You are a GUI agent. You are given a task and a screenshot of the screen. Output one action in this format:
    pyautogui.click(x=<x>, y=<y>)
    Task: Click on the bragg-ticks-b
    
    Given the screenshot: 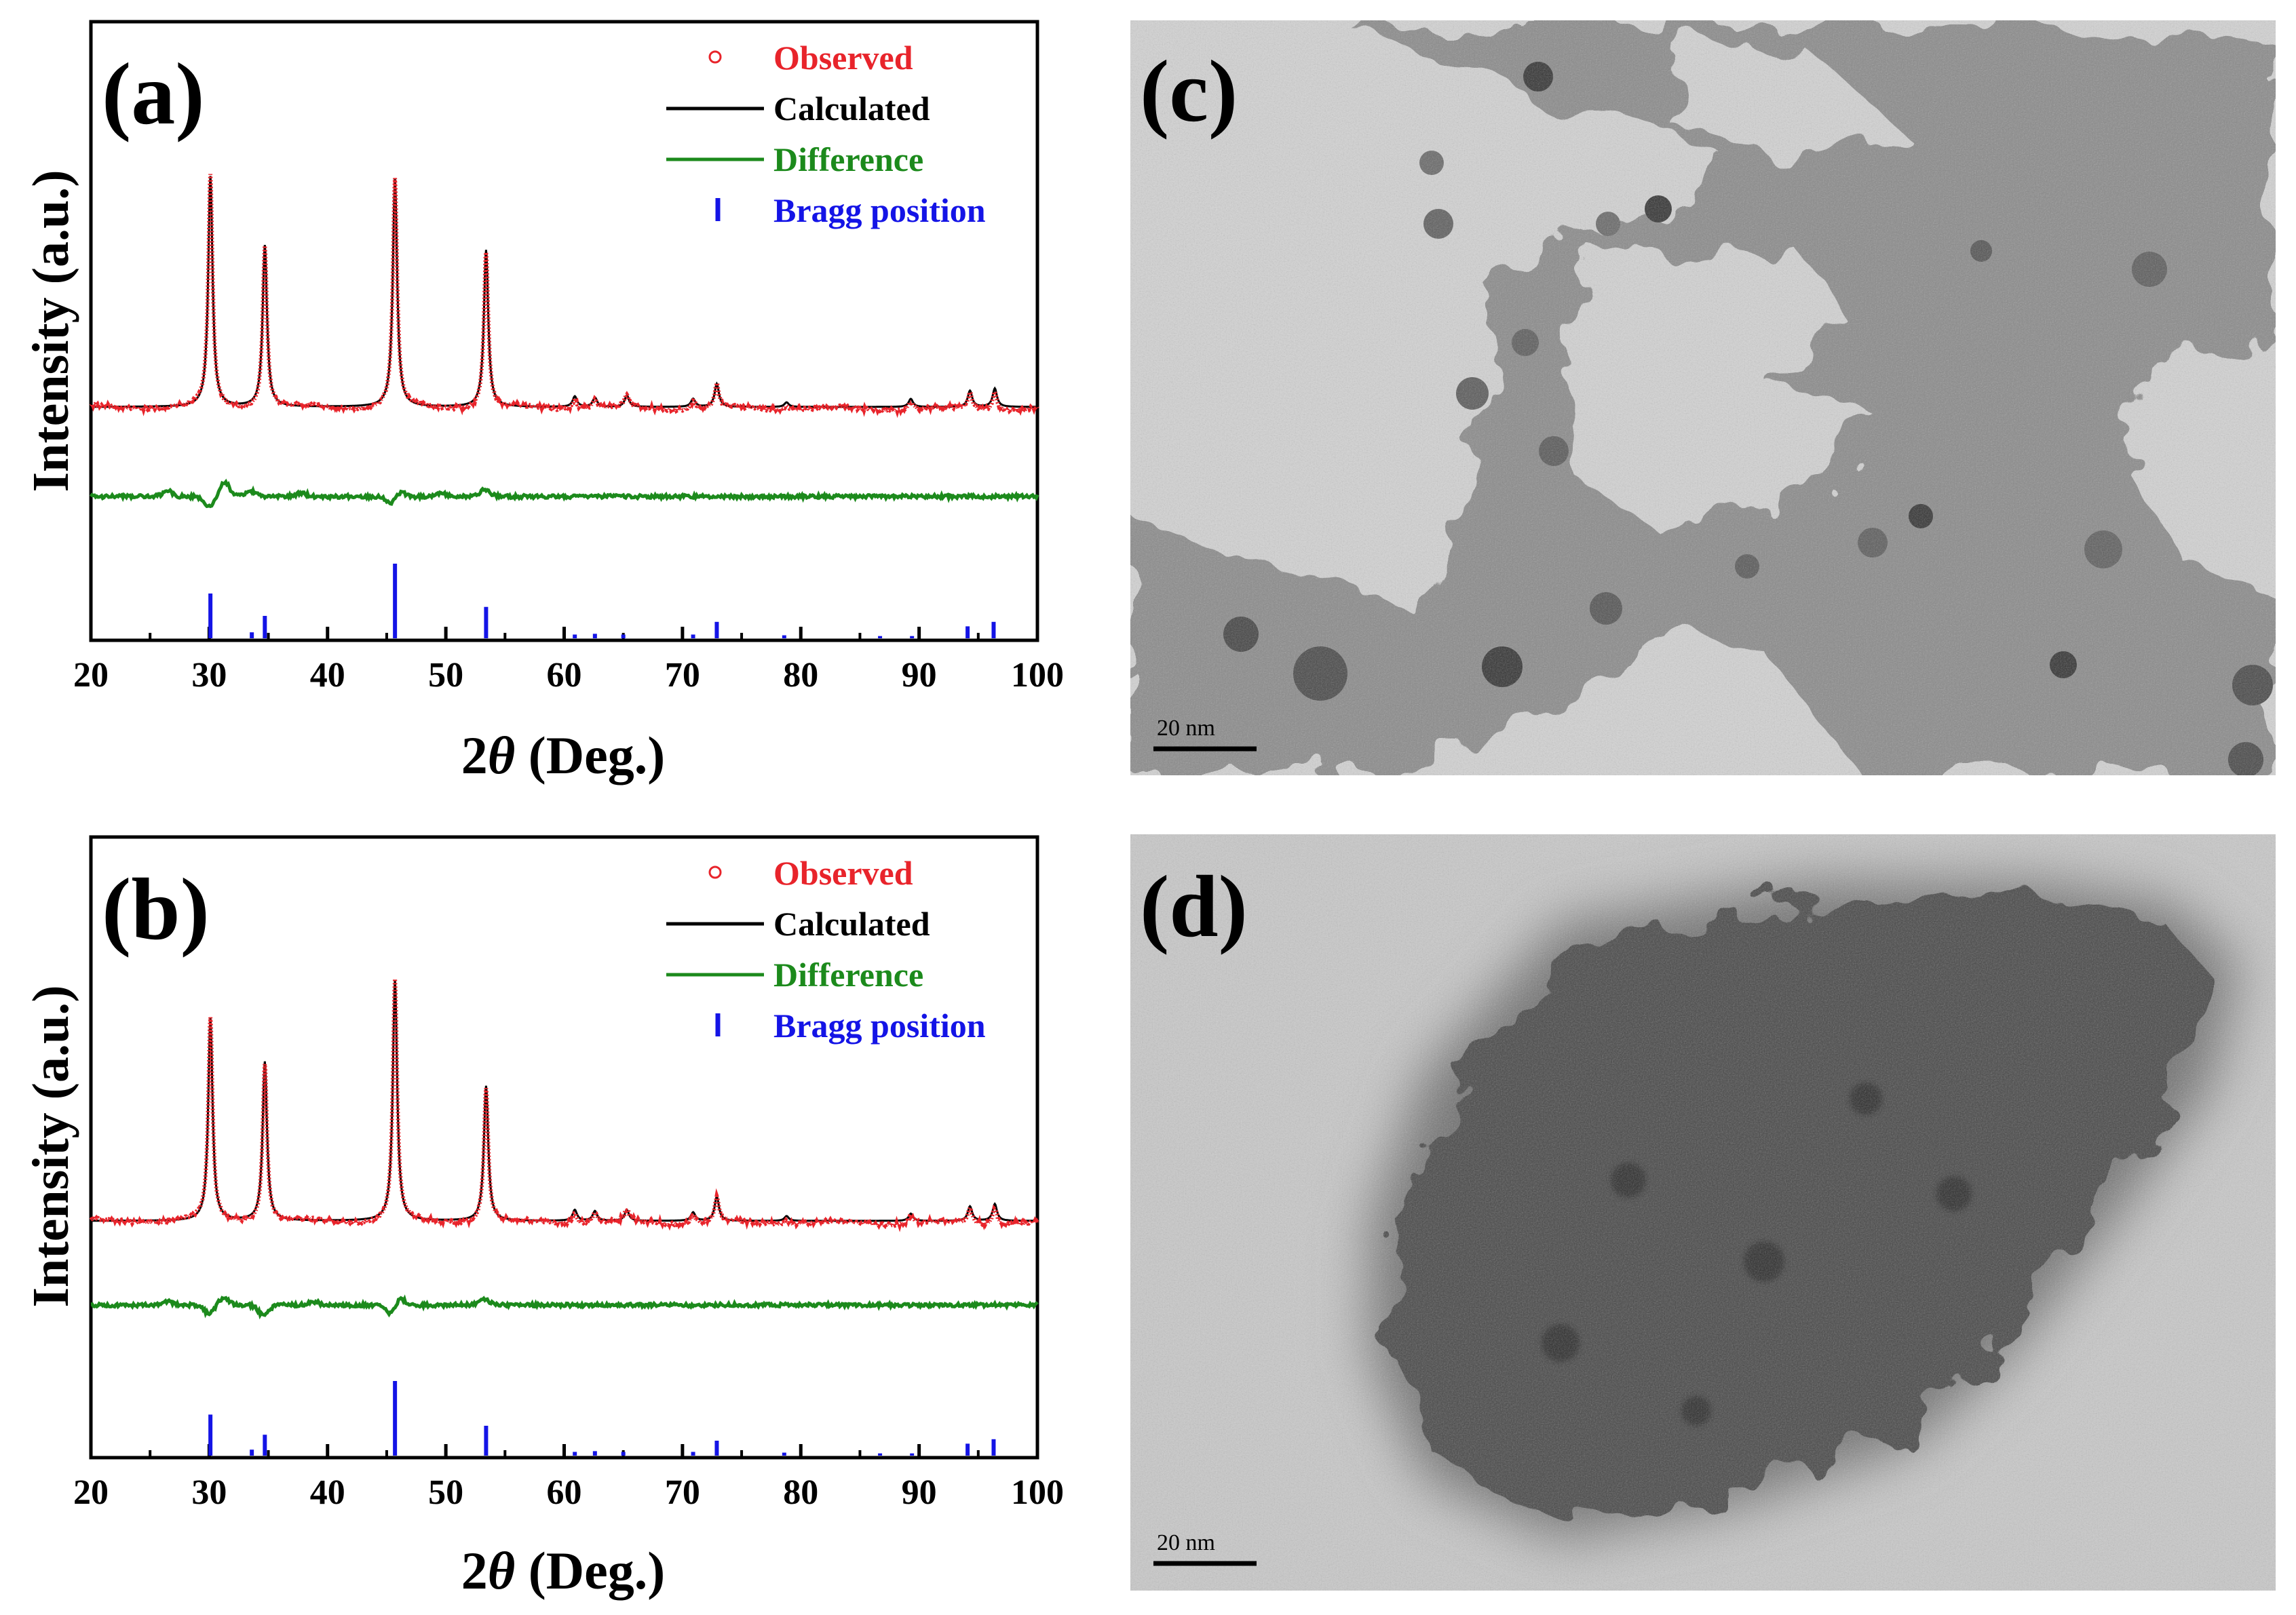 What is the action you would take?
    pyautogui.click(x=602, y=1418)
    